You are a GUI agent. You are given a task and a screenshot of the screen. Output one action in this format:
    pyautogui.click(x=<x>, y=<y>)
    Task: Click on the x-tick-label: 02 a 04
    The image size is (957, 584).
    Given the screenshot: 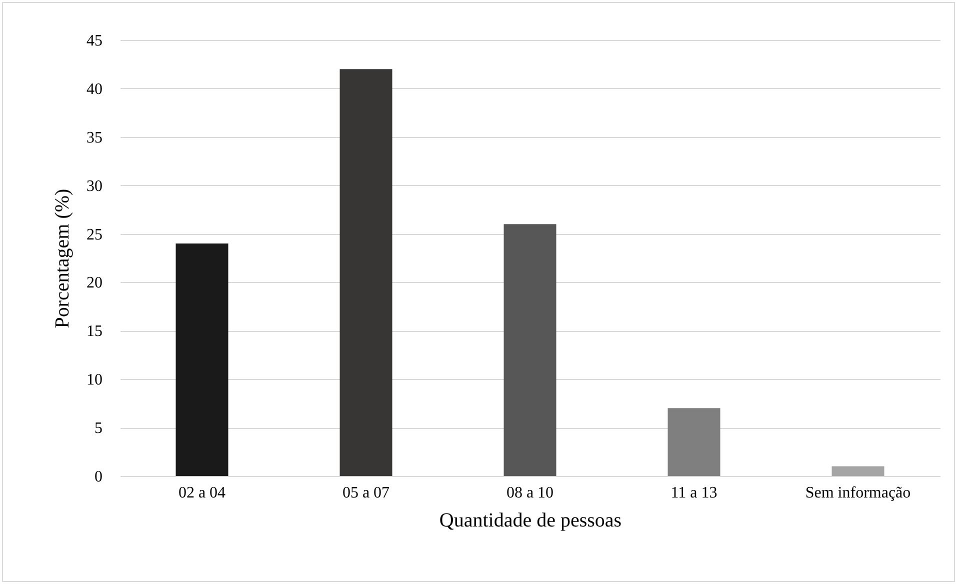 What is the action you would take?
    pyautogui.click(x=202, y=493)
    